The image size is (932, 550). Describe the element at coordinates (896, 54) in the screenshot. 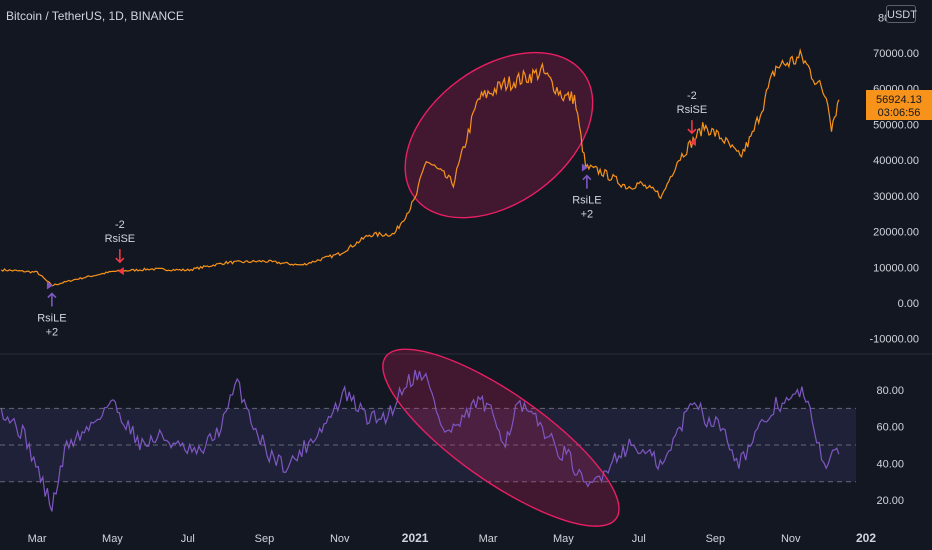

I see `price-tick-label: 70000.00` at that location.